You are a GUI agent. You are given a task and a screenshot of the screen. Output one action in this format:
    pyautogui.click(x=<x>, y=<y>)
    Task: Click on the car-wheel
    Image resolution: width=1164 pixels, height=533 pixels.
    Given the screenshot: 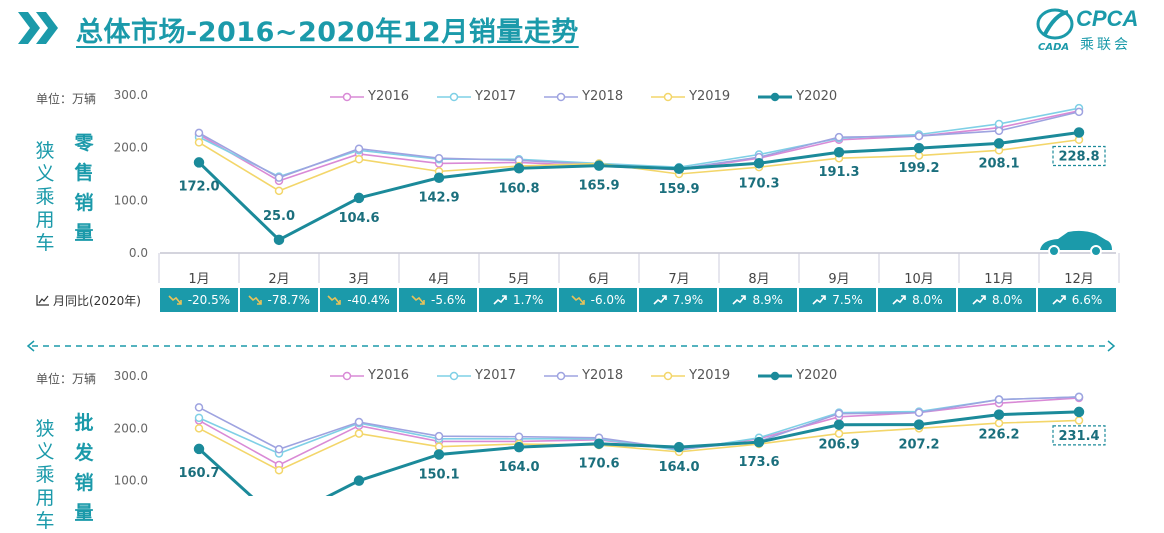 What is the action you would take?
    pyautogui.click(x=1096, y=251)
    